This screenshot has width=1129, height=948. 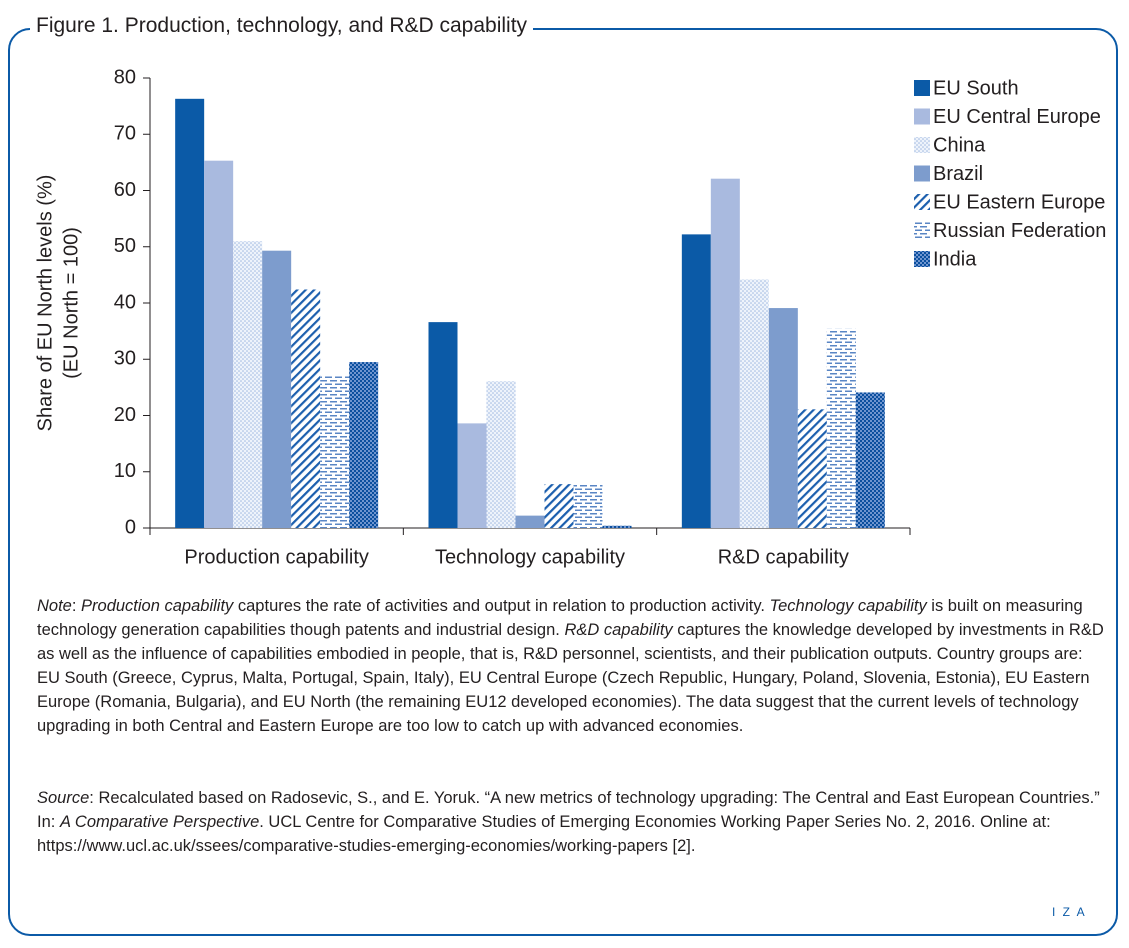 I want to click on note-text: :, so click(x=76, y=606).